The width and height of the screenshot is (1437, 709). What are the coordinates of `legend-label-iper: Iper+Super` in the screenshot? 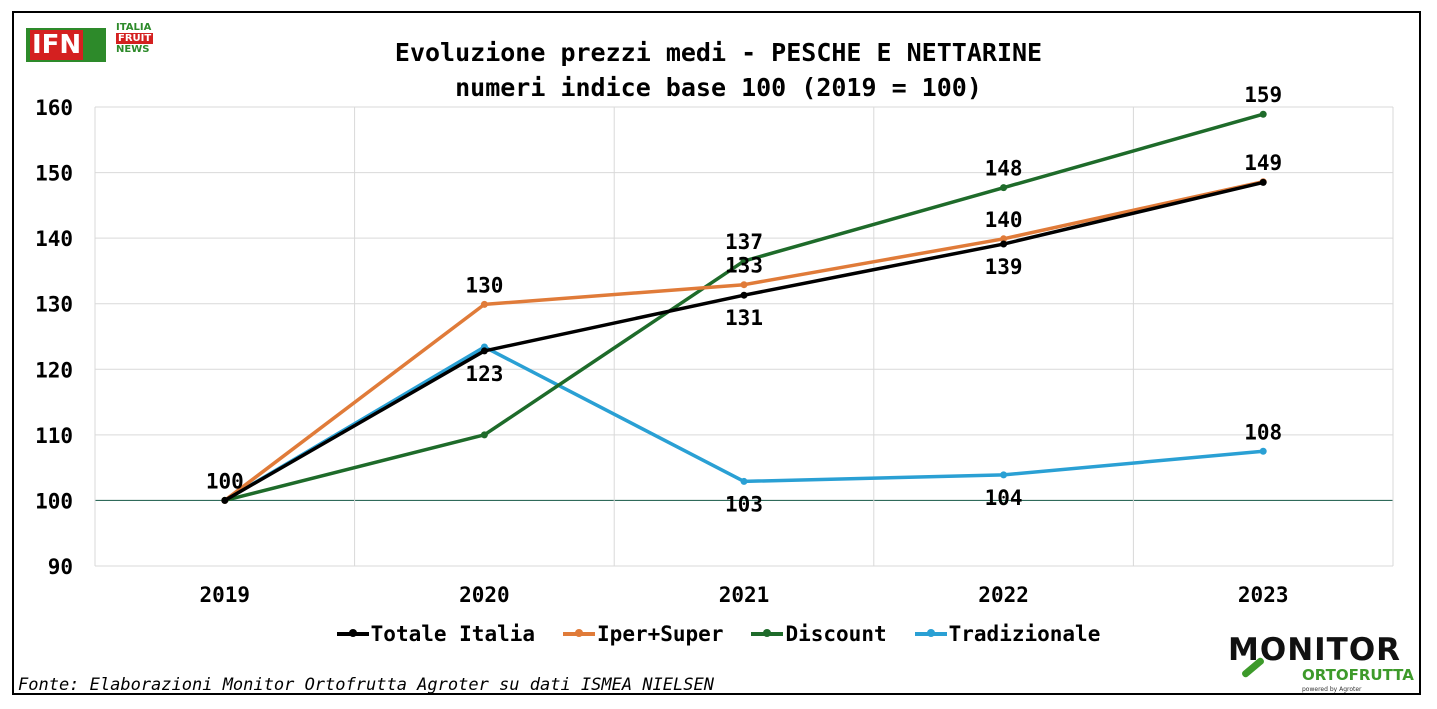 It's located at (660, 634).